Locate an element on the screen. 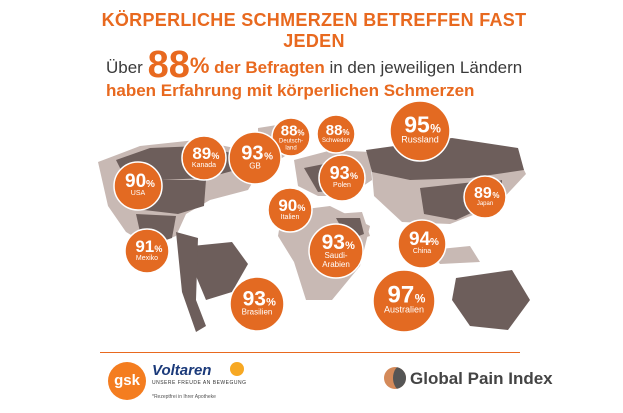 This screenshot has width=623, height=413. bubble-japan: 89 %Japan is located at coordinates (485, 197).